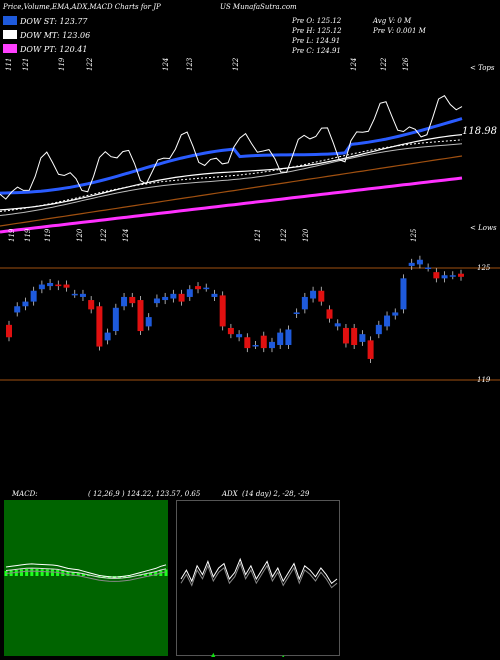 The height and width of the screenshot is (660, 500). I want to click on ema-st-line, so click(231, 156).